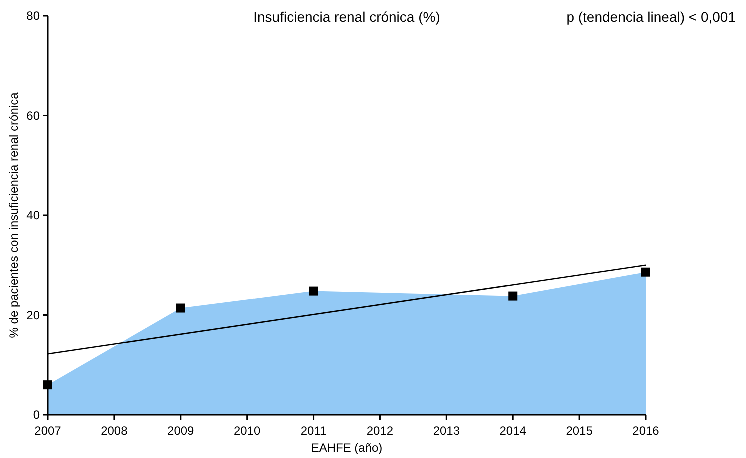 This screenshot has width=746, height=458. Describe the element at coordinates (33, 115) in the screenshot. I see `y-tick-label: 60` at that location.